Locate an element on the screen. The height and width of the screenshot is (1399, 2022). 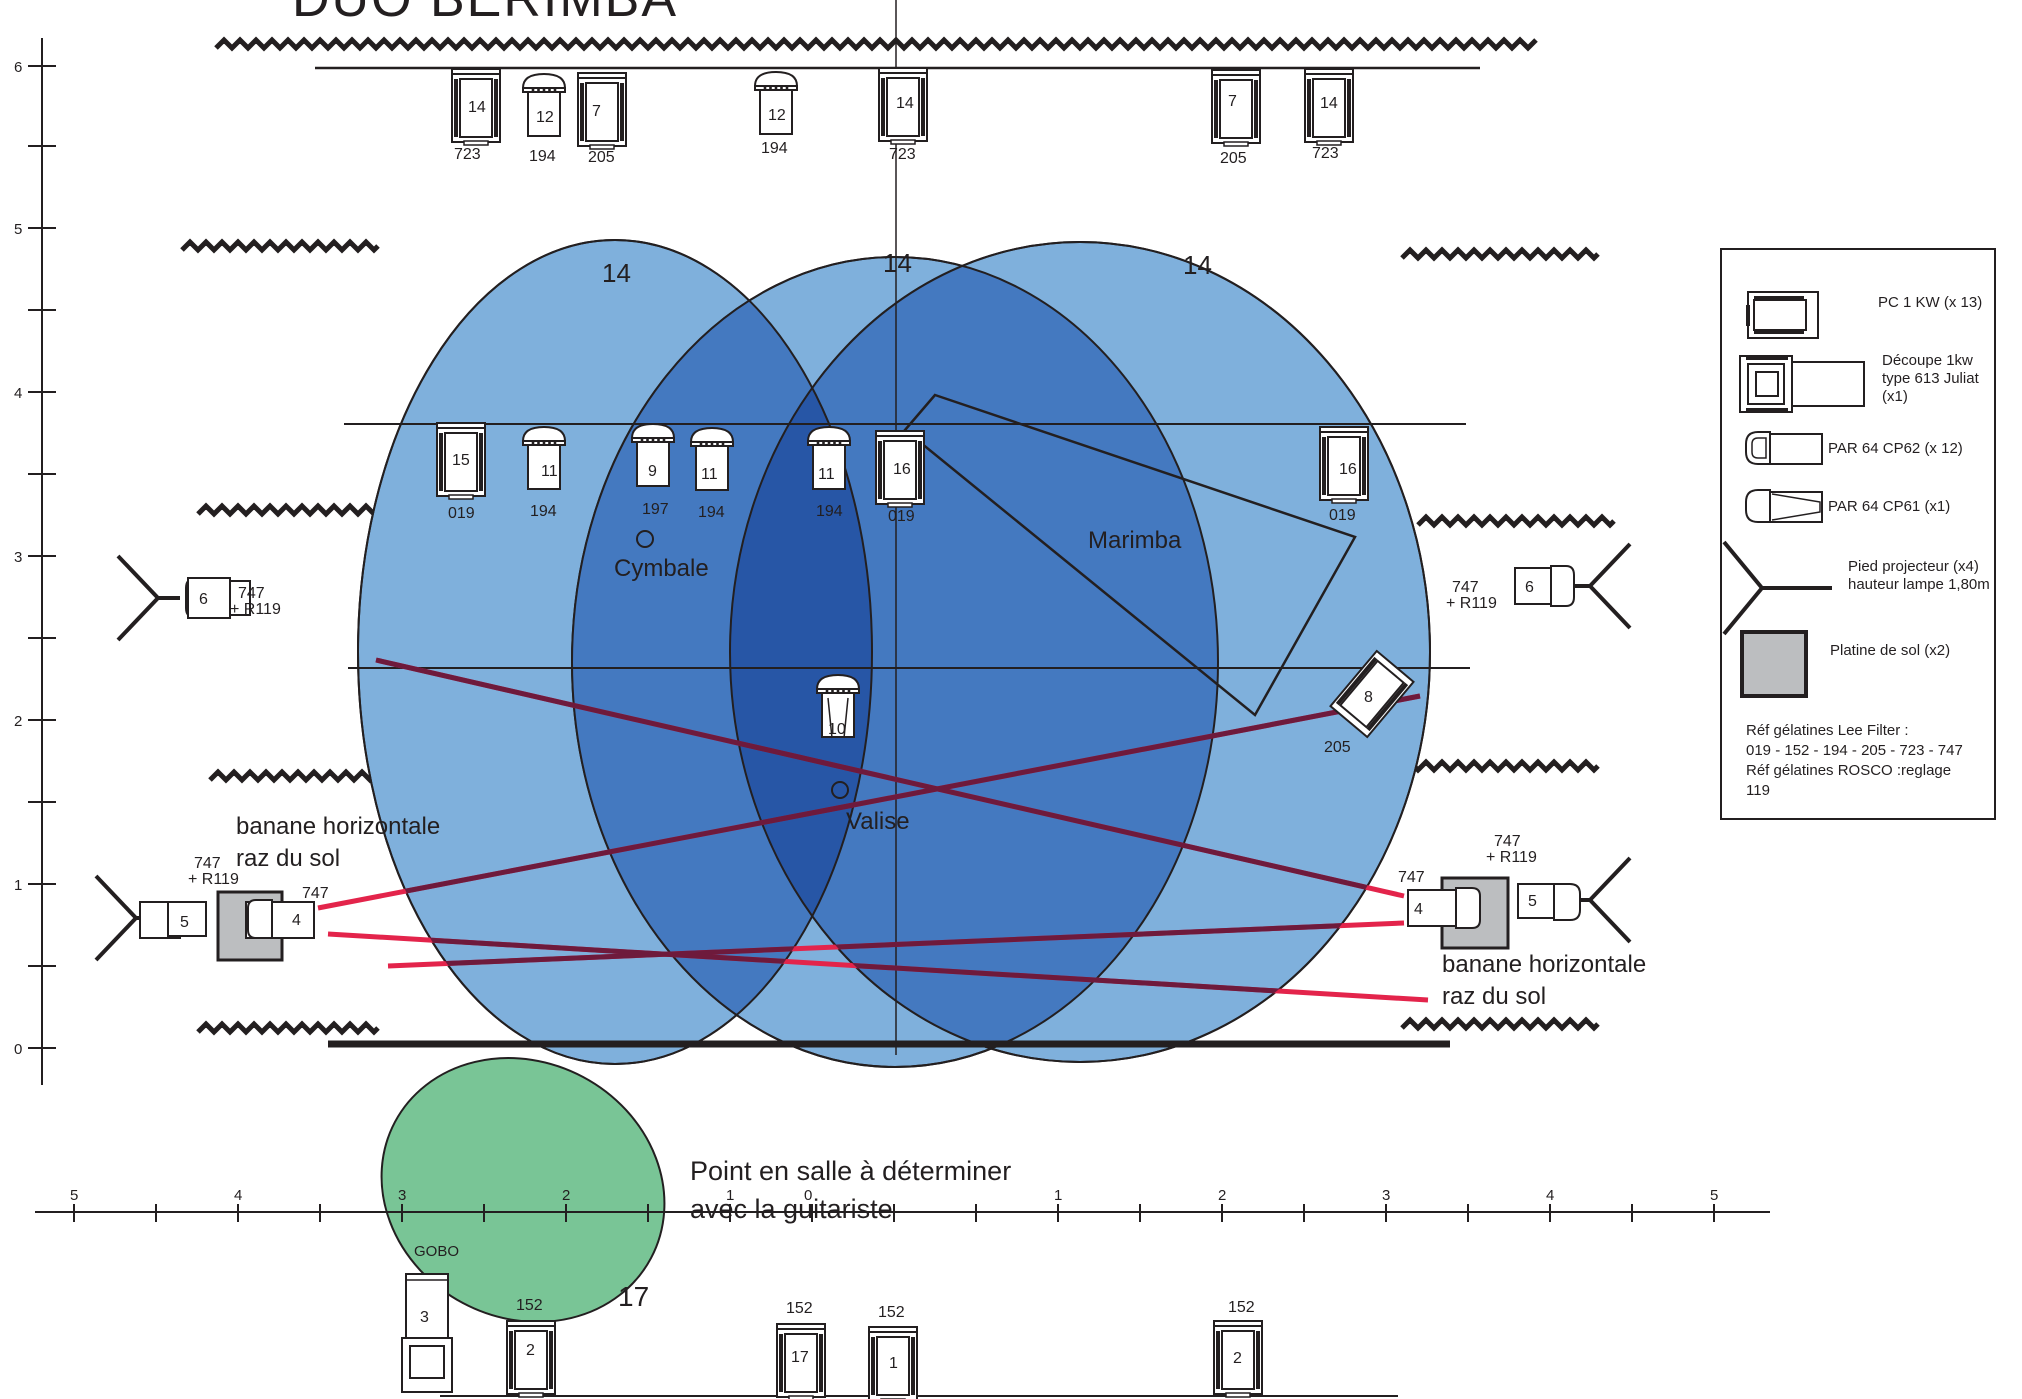
svg-text: 10 is located at coordinates (837, 729).